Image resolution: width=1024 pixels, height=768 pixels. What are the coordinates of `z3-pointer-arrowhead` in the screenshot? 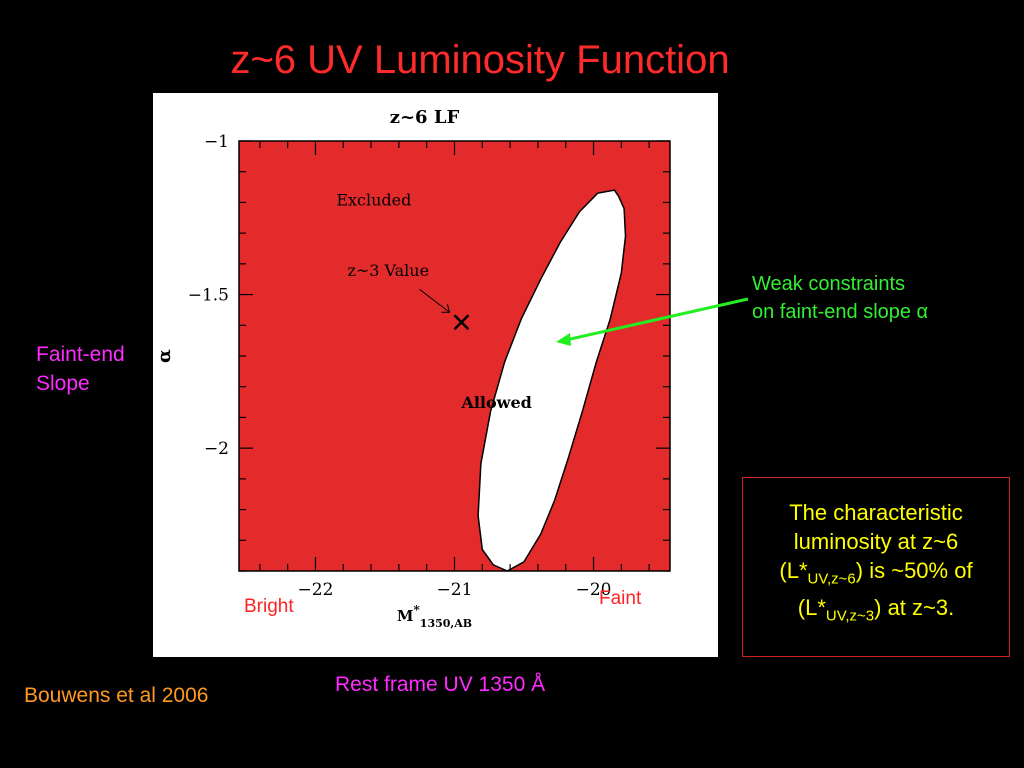 It's located at (446, 308).